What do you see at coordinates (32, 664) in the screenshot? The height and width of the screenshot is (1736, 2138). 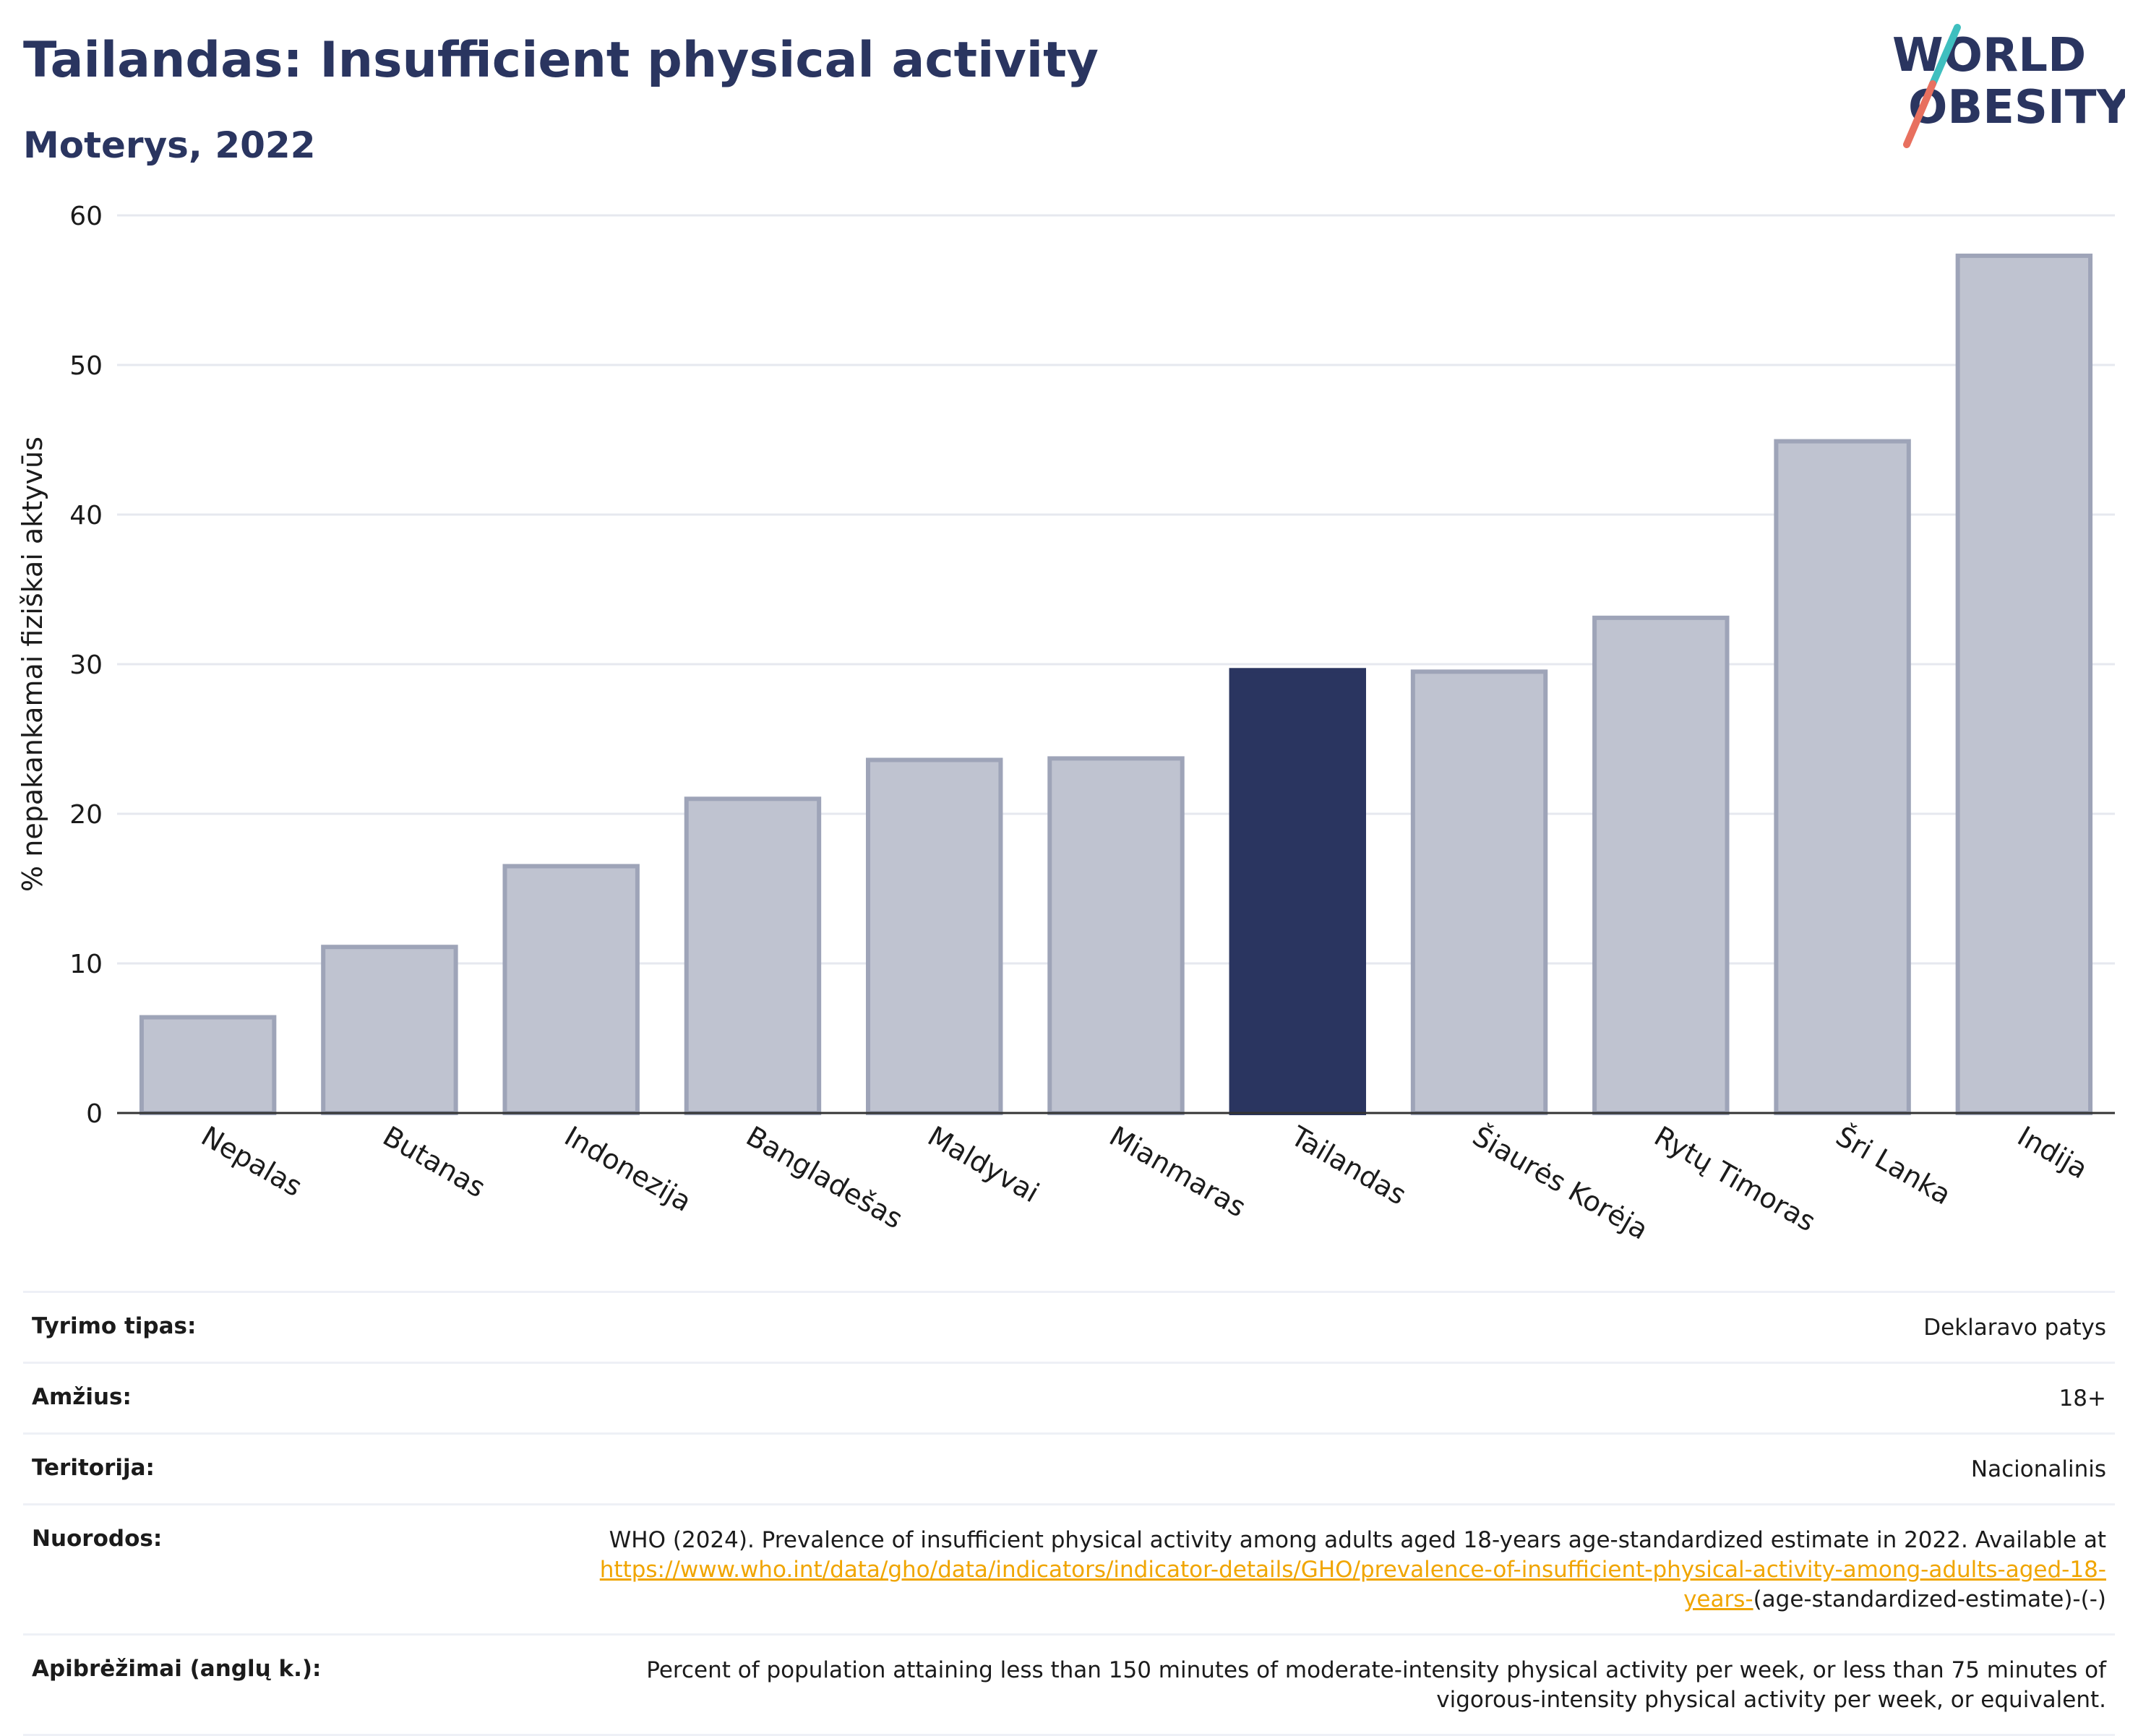 I see `y-axis-label: % nepakankamai fiziškai aktyvūs` at bounding box center [32, 664].